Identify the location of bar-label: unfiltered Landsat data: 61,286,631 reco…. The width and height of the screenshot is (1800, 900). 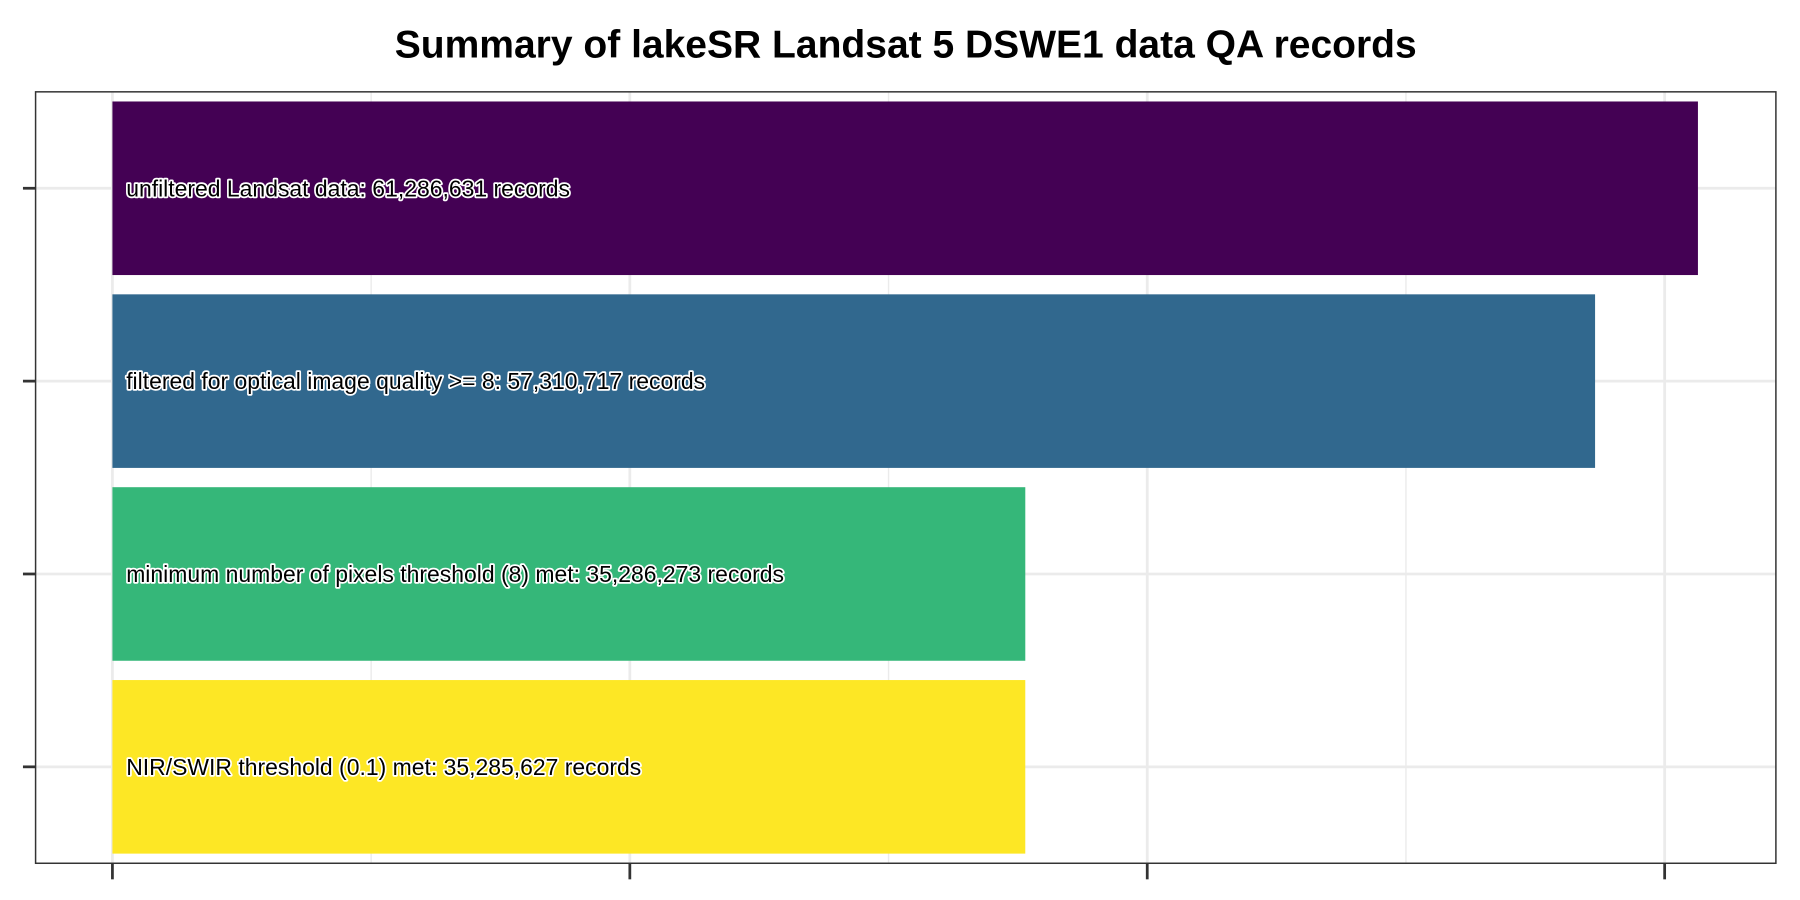
(348, 188).